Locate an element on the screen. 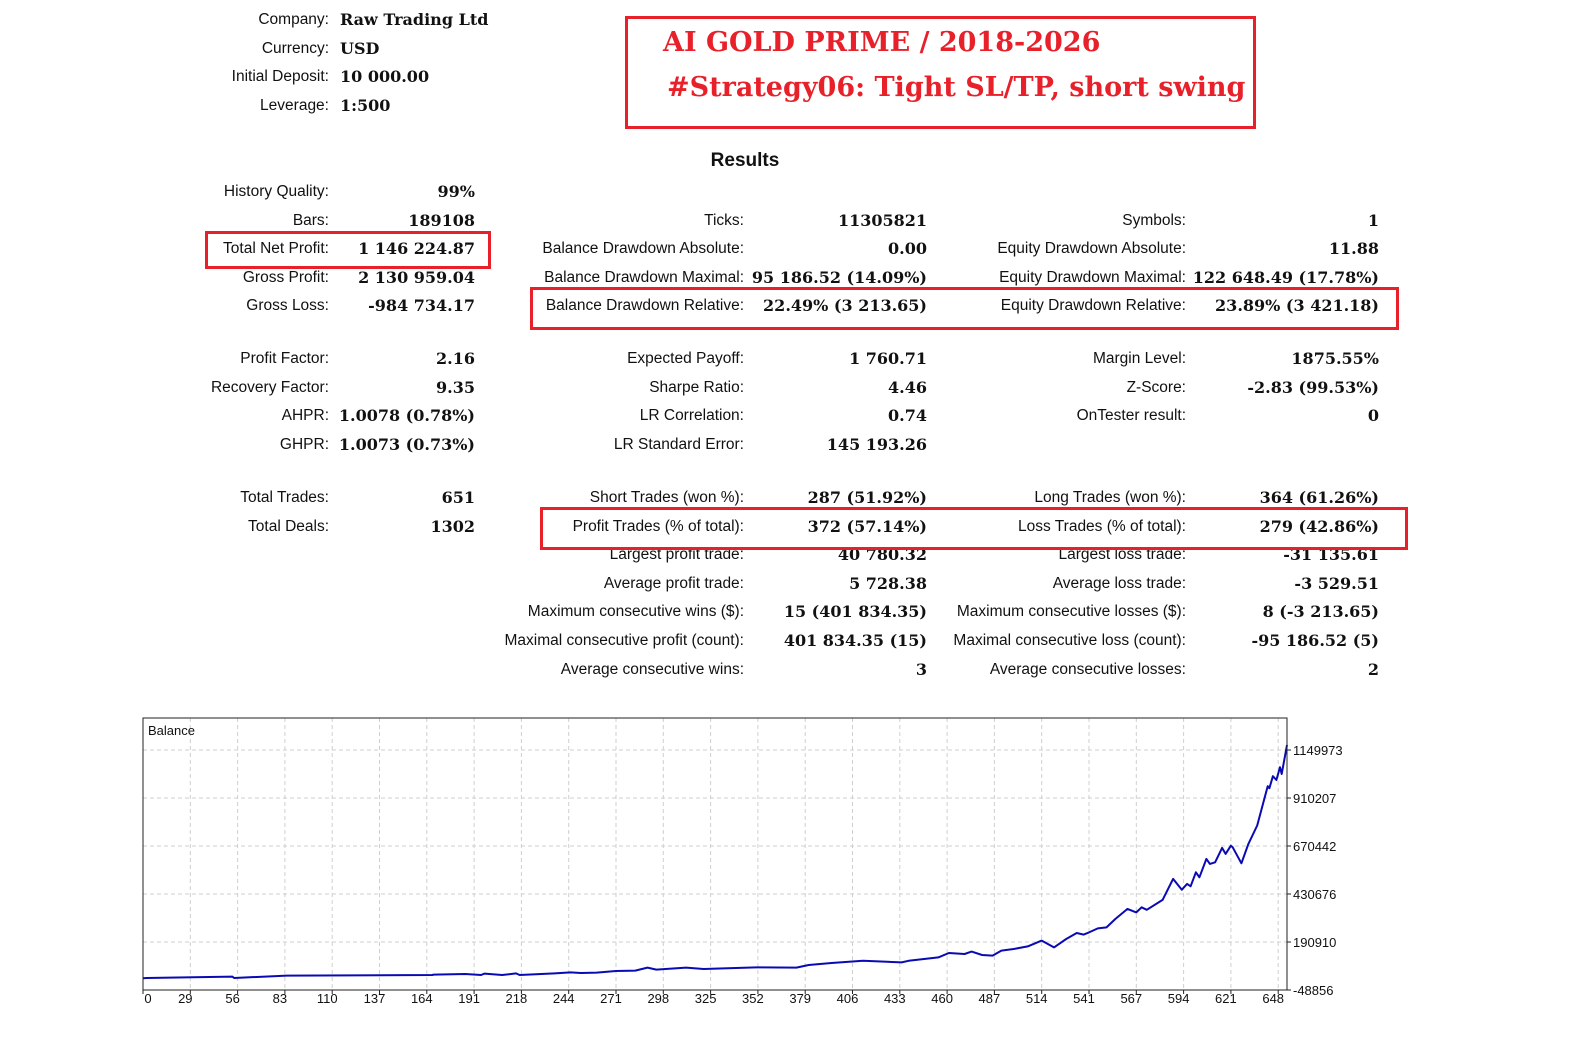 Image resolution: width=1591 pixels, height=1054 pixels. stat-value: 2.16 is located at coordinates (455, 358).